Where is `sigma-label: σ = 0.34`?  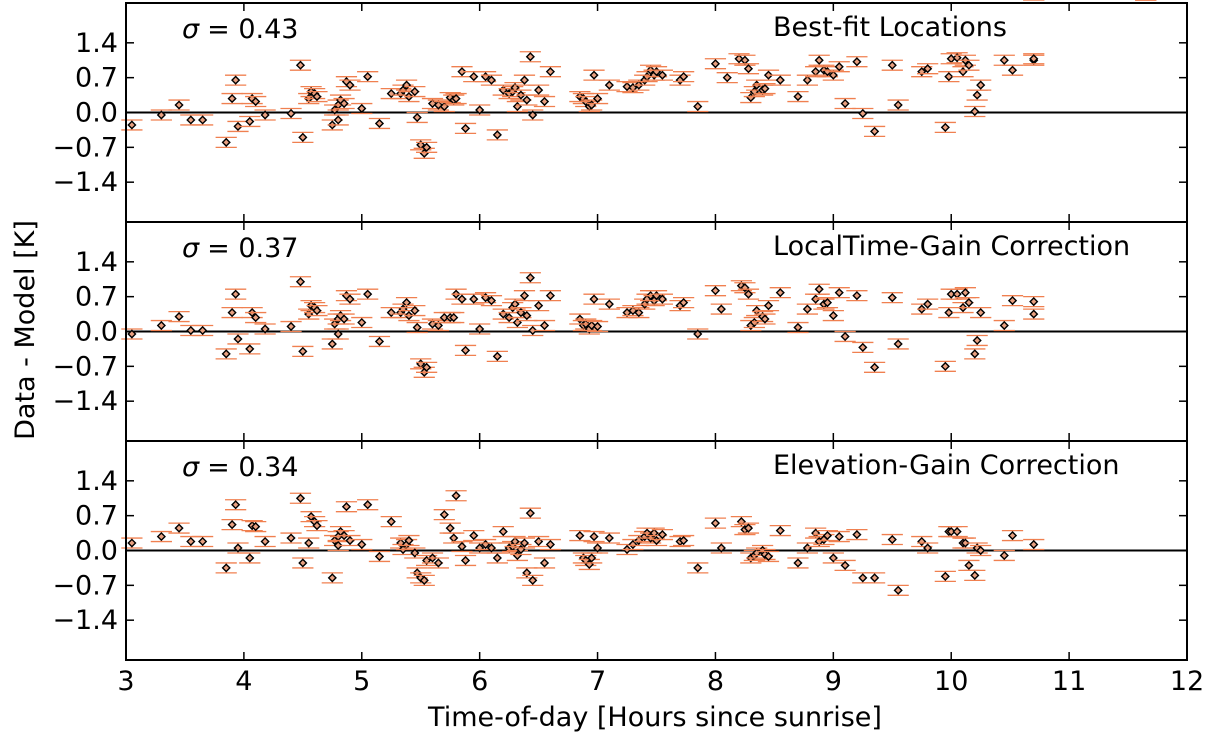
sigma-label: σ = 0.34 is located at coordinates (240, 467).